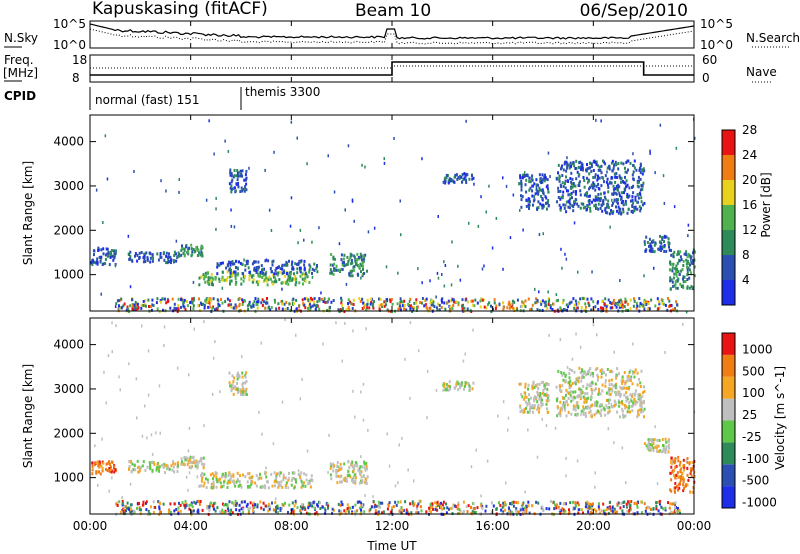  Describe the element at coordinates (766, 204) in the screenshot. I see `power-colorbar-label: Power [dB]` at that location.